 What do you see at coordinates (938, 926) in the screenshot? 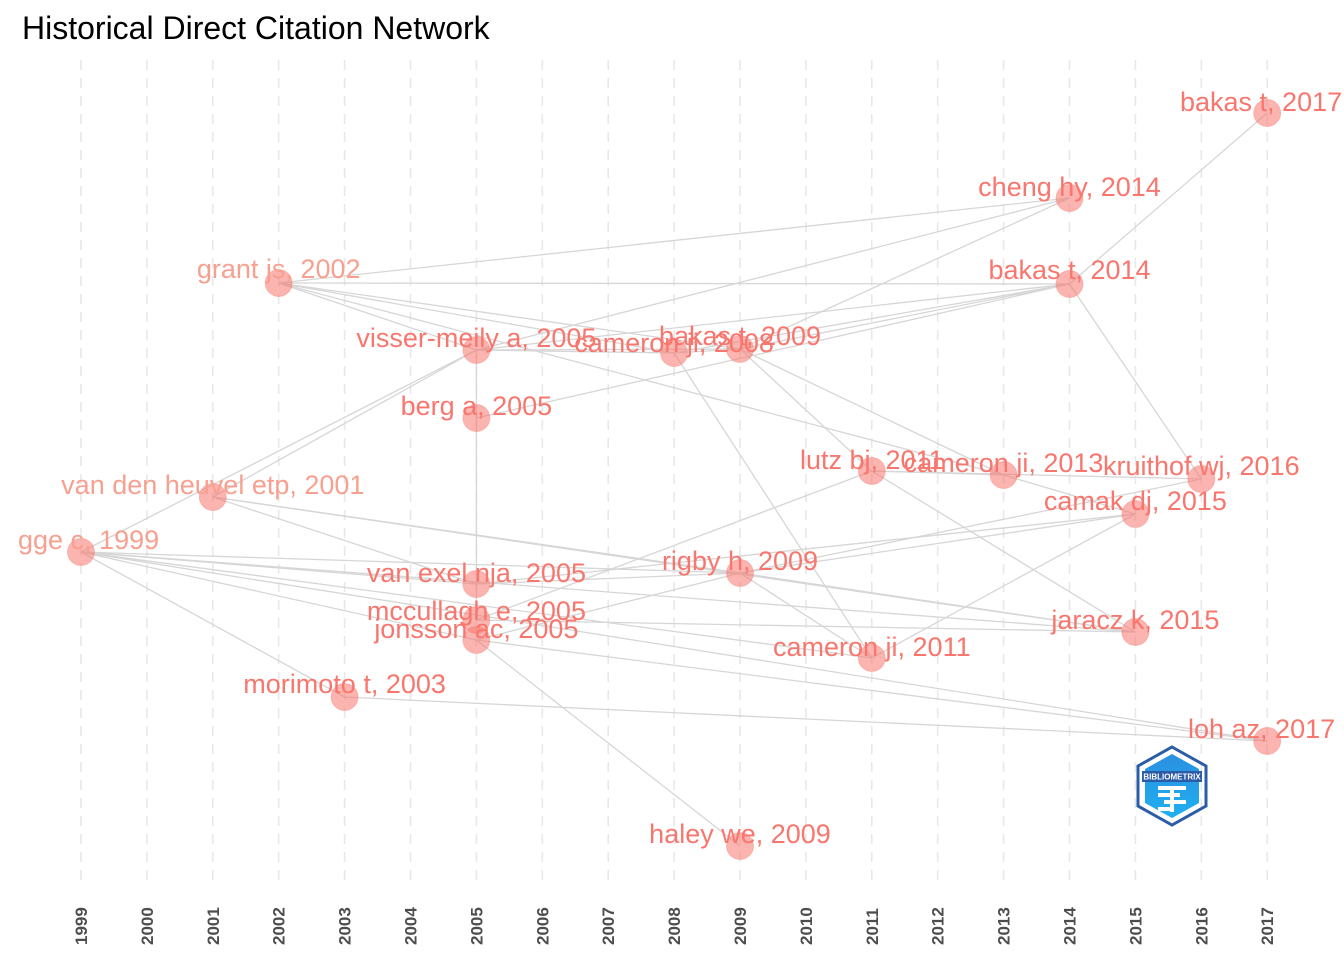
I see `year-tick-2012: 2012` at bounding box center [938, 926].